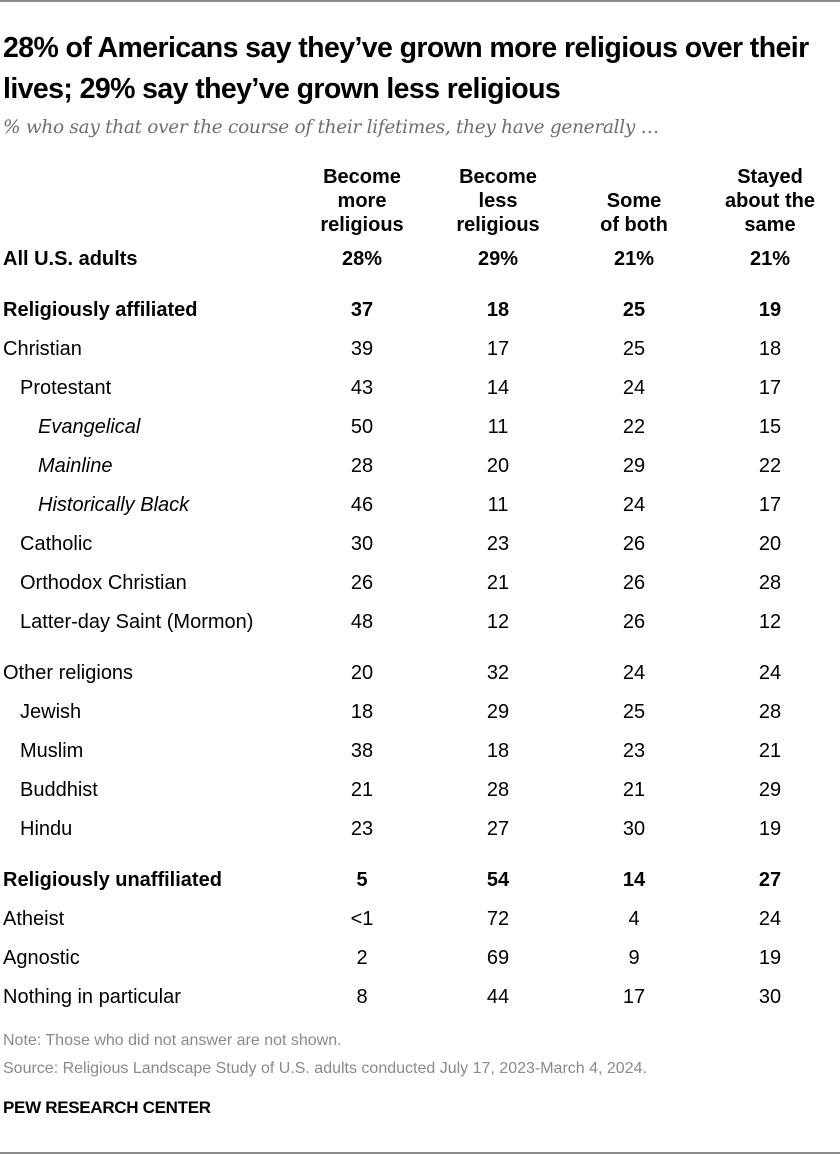 The width and height of the screenshot is (840, 1154). What do you see at coordinates (420, 349) in the screenshot?
I see `table-row: Christian 39 17 25 18` at bounding box center [420, 349].